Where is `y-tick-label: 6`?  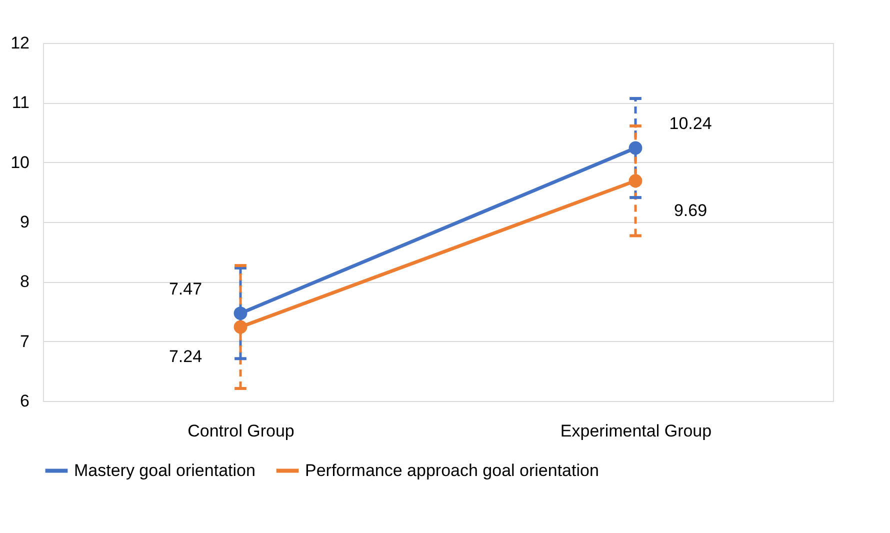
y-tick-label: 6 is located at coordinates (25, 401).